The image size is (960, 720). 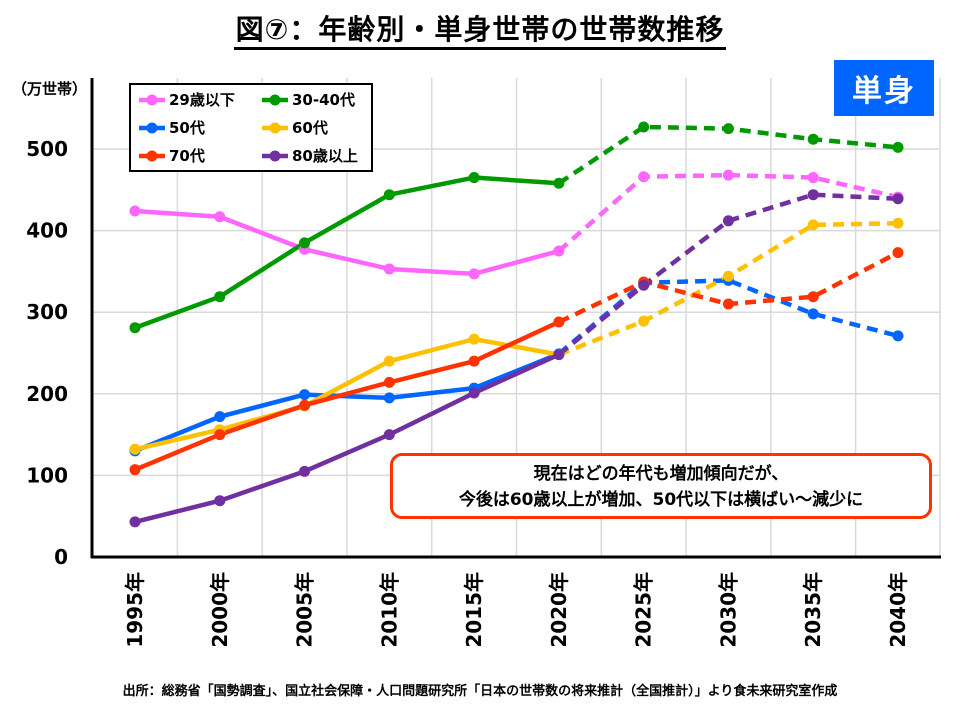 What do you see at coordinates (644, 610) in the screenshot?
I see `x-tick-label: 2025年` at bounding box center [644, 610].